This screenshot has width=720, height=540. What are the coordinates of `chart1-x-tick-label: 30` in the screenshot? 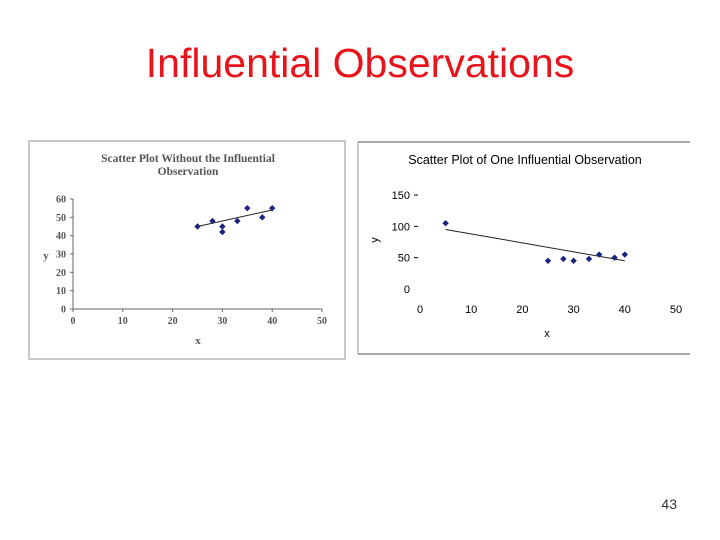 It's located at (222, 321).